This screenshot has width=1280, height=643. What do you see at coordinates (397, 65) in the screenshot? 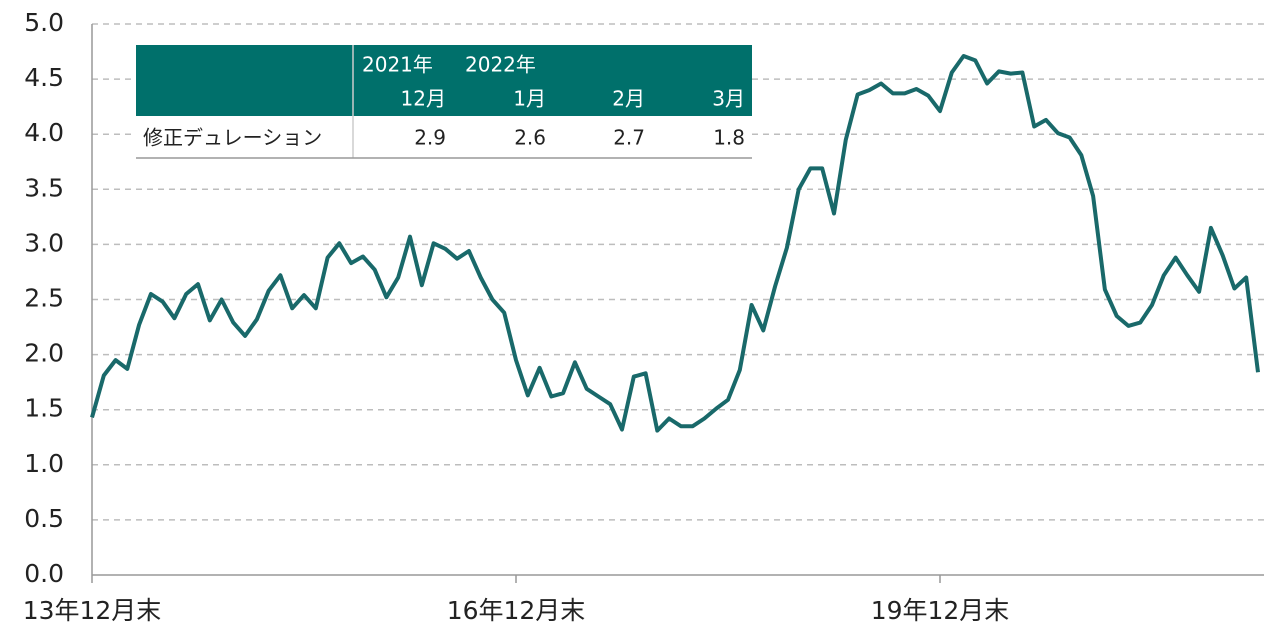
I see `year-header: 2021年` at bounding box center [397, 65].